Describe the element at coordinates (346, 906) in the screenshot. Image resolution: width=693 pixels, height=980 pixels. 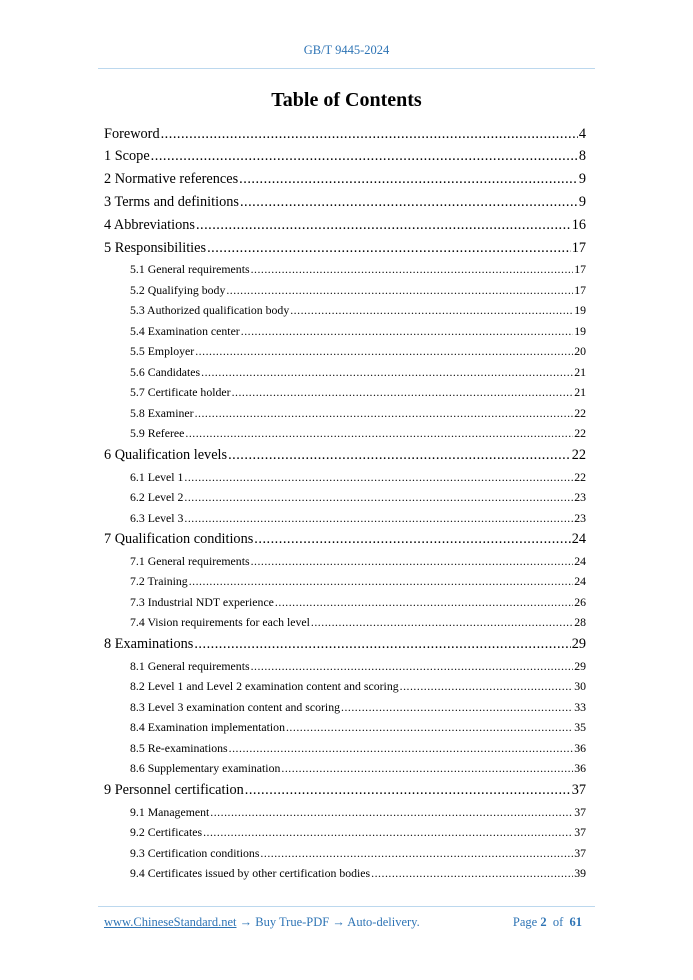
I see `footer-divider` at that location.